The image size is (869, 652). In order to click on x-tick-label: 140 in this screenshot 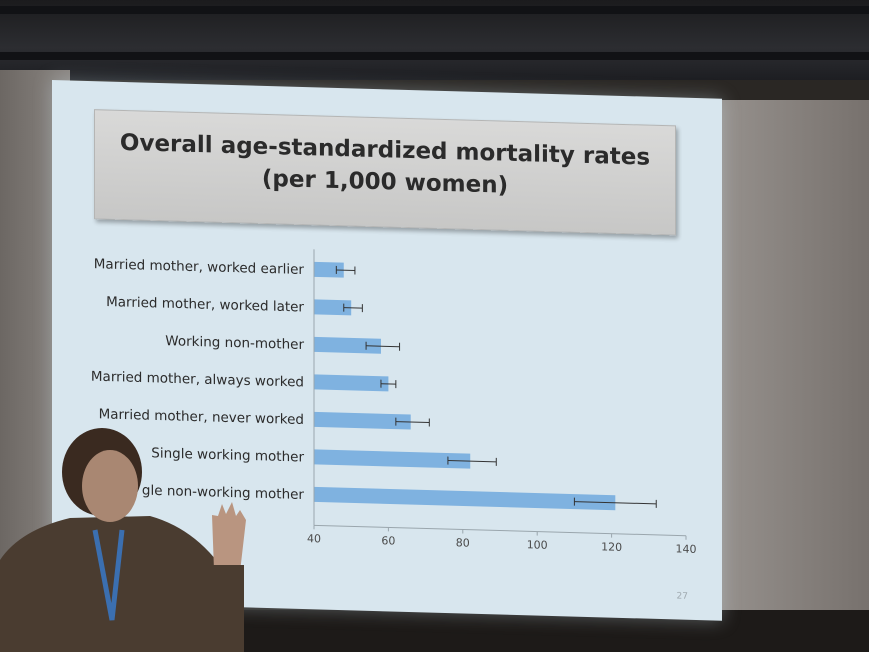, I will do `click(686, 549)`.